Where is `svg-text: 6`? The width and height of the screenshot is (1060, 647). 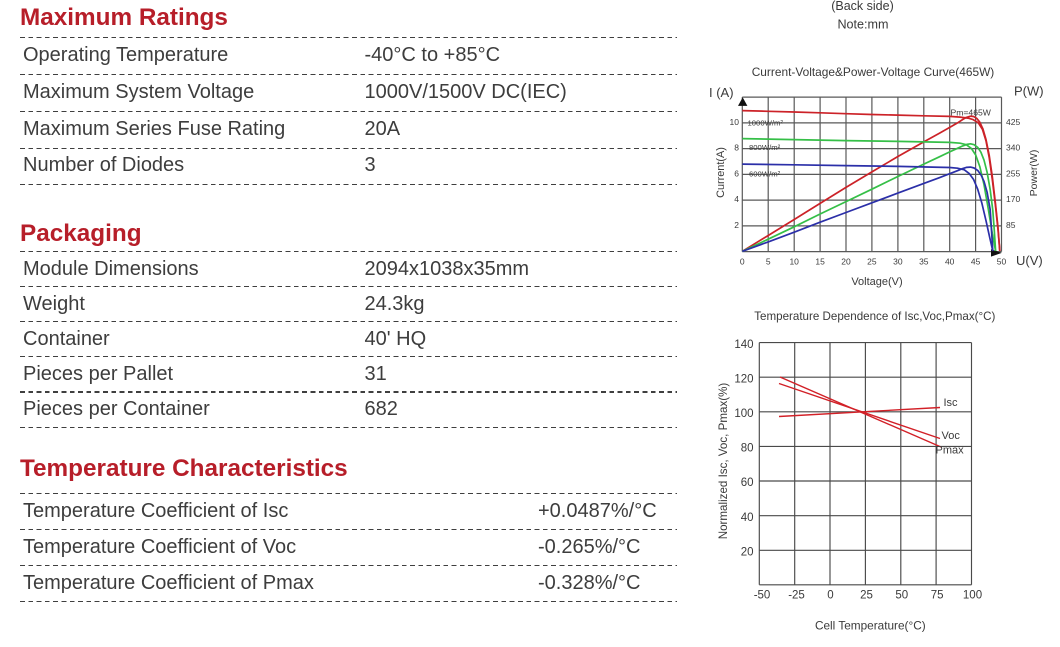
svg-text: 6 is located at coordinates (736, 173).